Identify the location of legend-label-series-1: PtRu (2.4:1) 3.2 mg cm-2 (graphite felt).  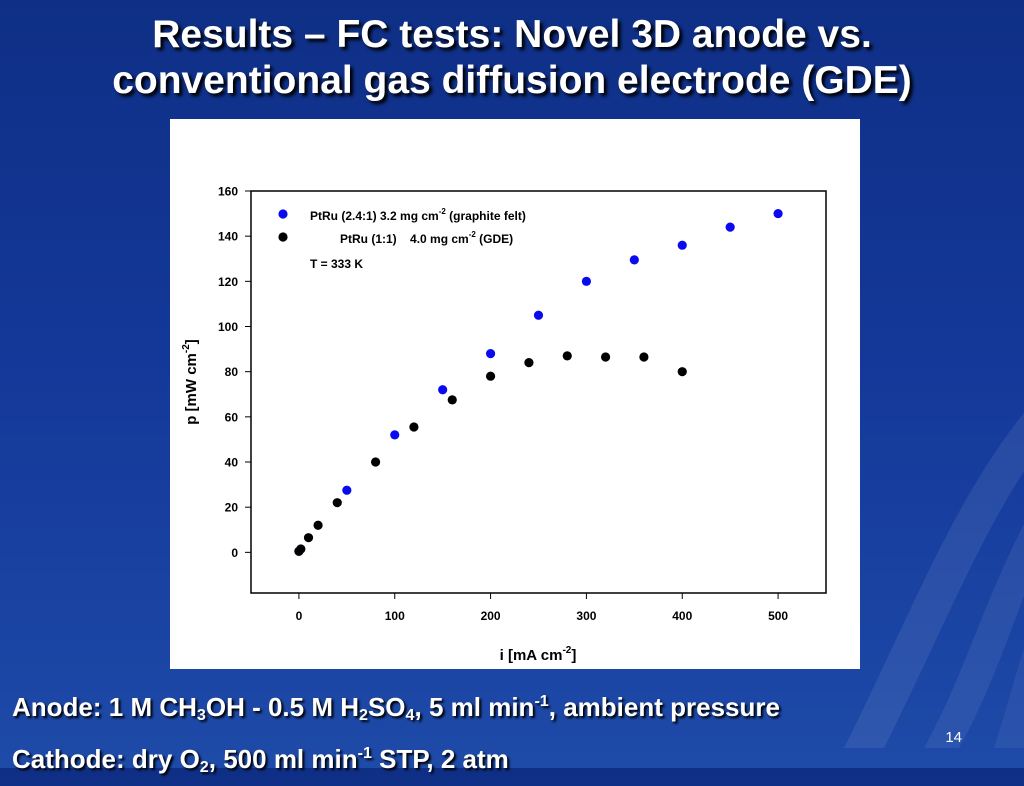
(418, 215).